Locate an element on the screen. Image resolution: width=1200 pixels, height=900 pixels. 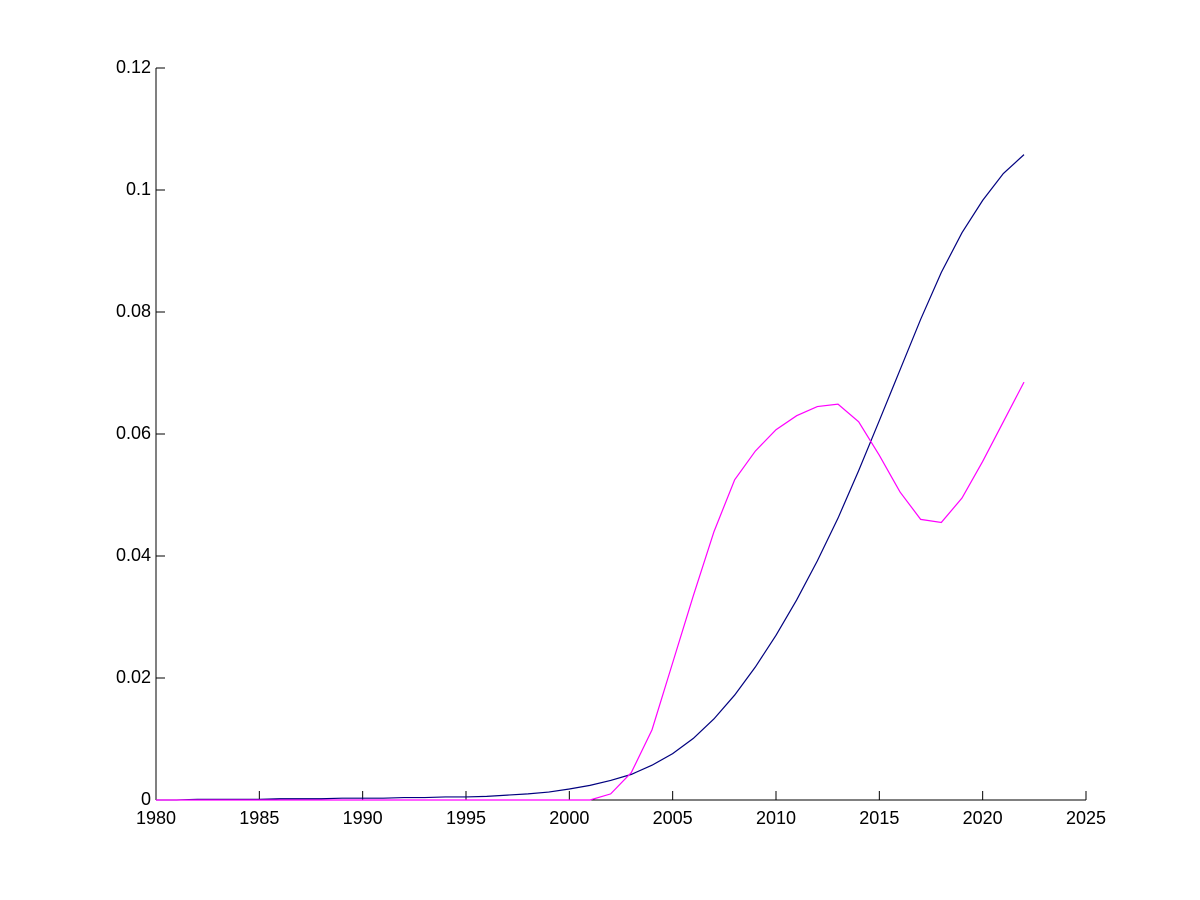
y-tick-label: 0.06 is located at coordinates (133, 433).